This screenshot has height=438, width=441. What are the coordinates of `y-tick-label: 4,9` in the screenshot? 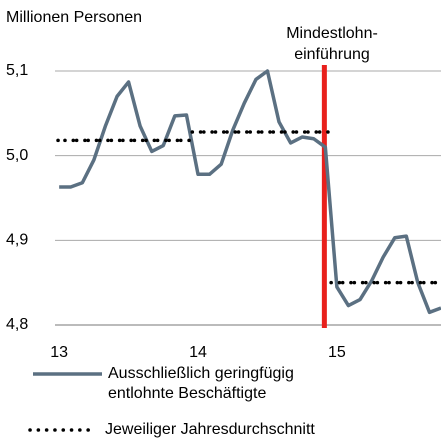 It's located at (17, 240).